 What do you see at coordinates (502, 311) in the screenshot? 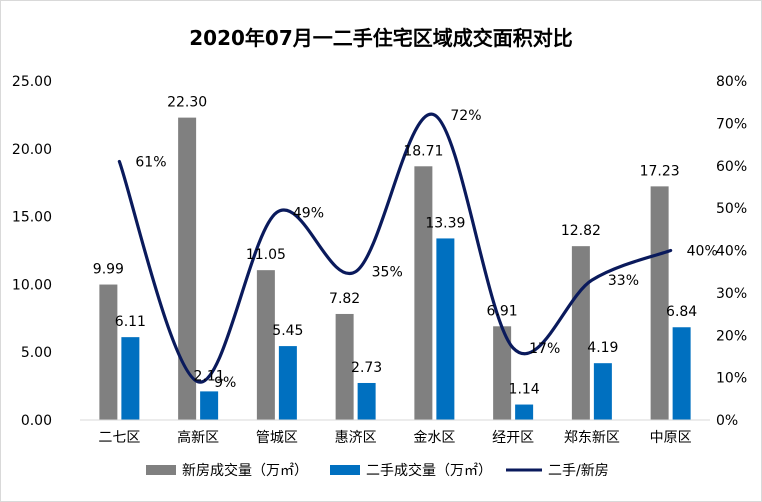
I see `new-house-value-label: 6.91` at bounding box center [502, 311].